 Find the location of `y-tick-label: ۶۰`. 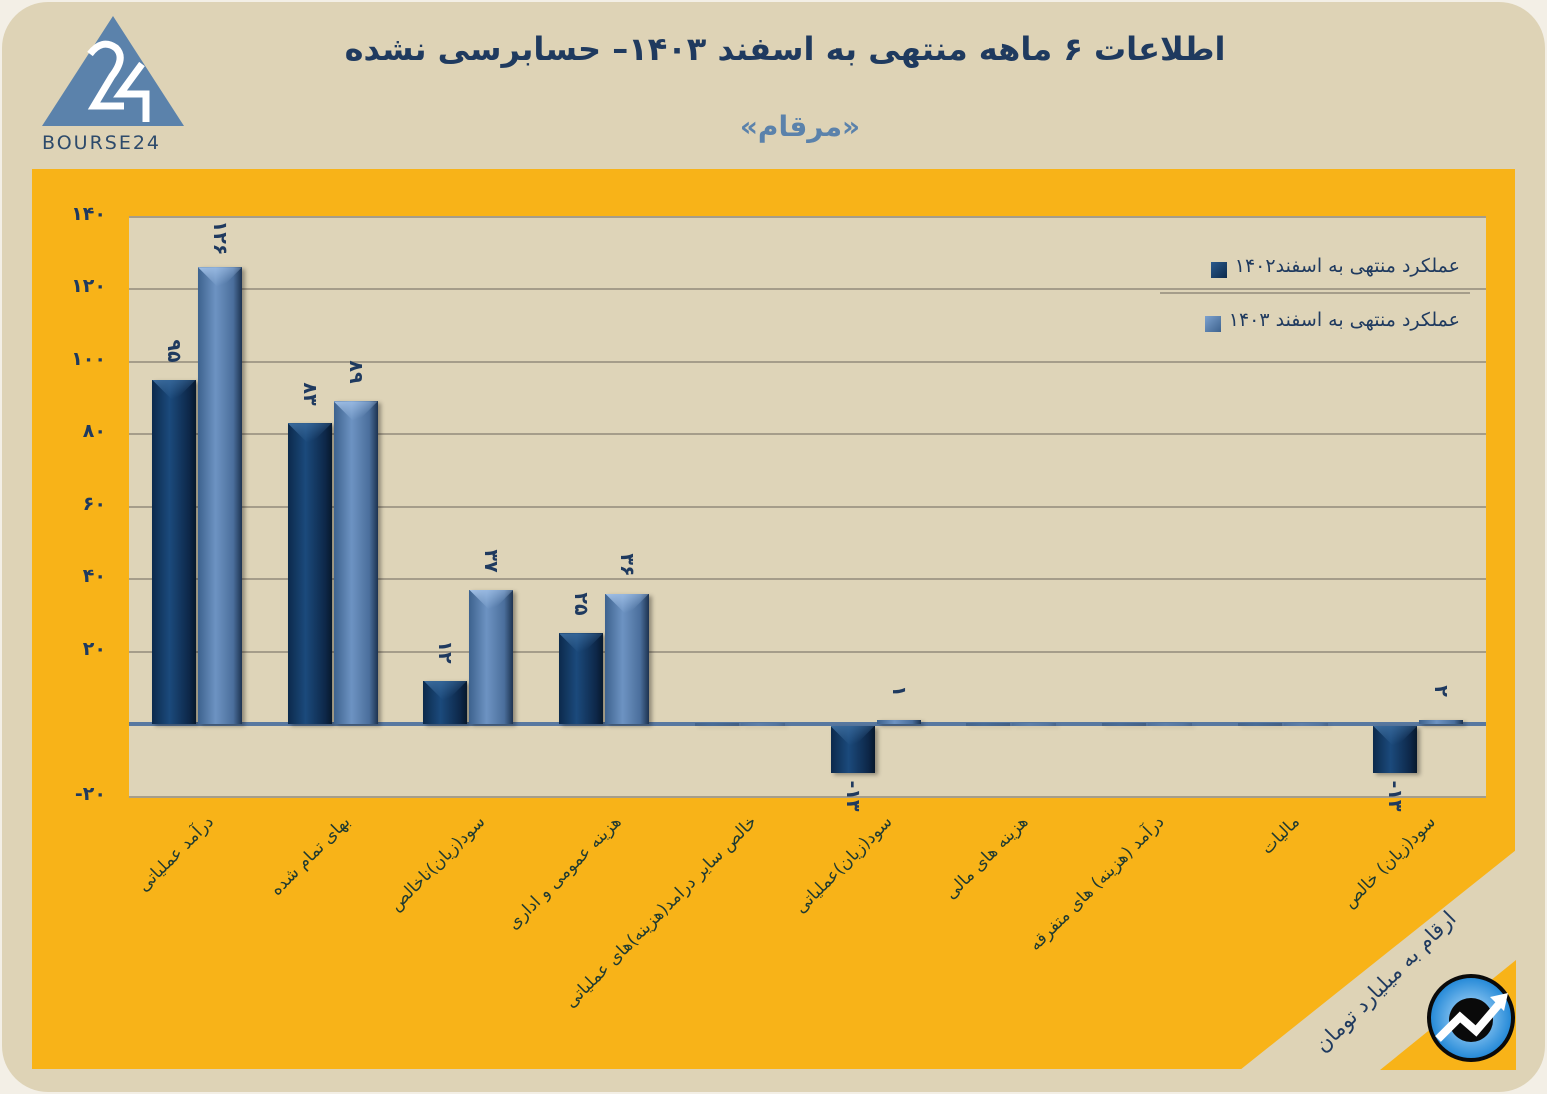

y-tick-label: ۶۰ is located at coordinates (94, 503).